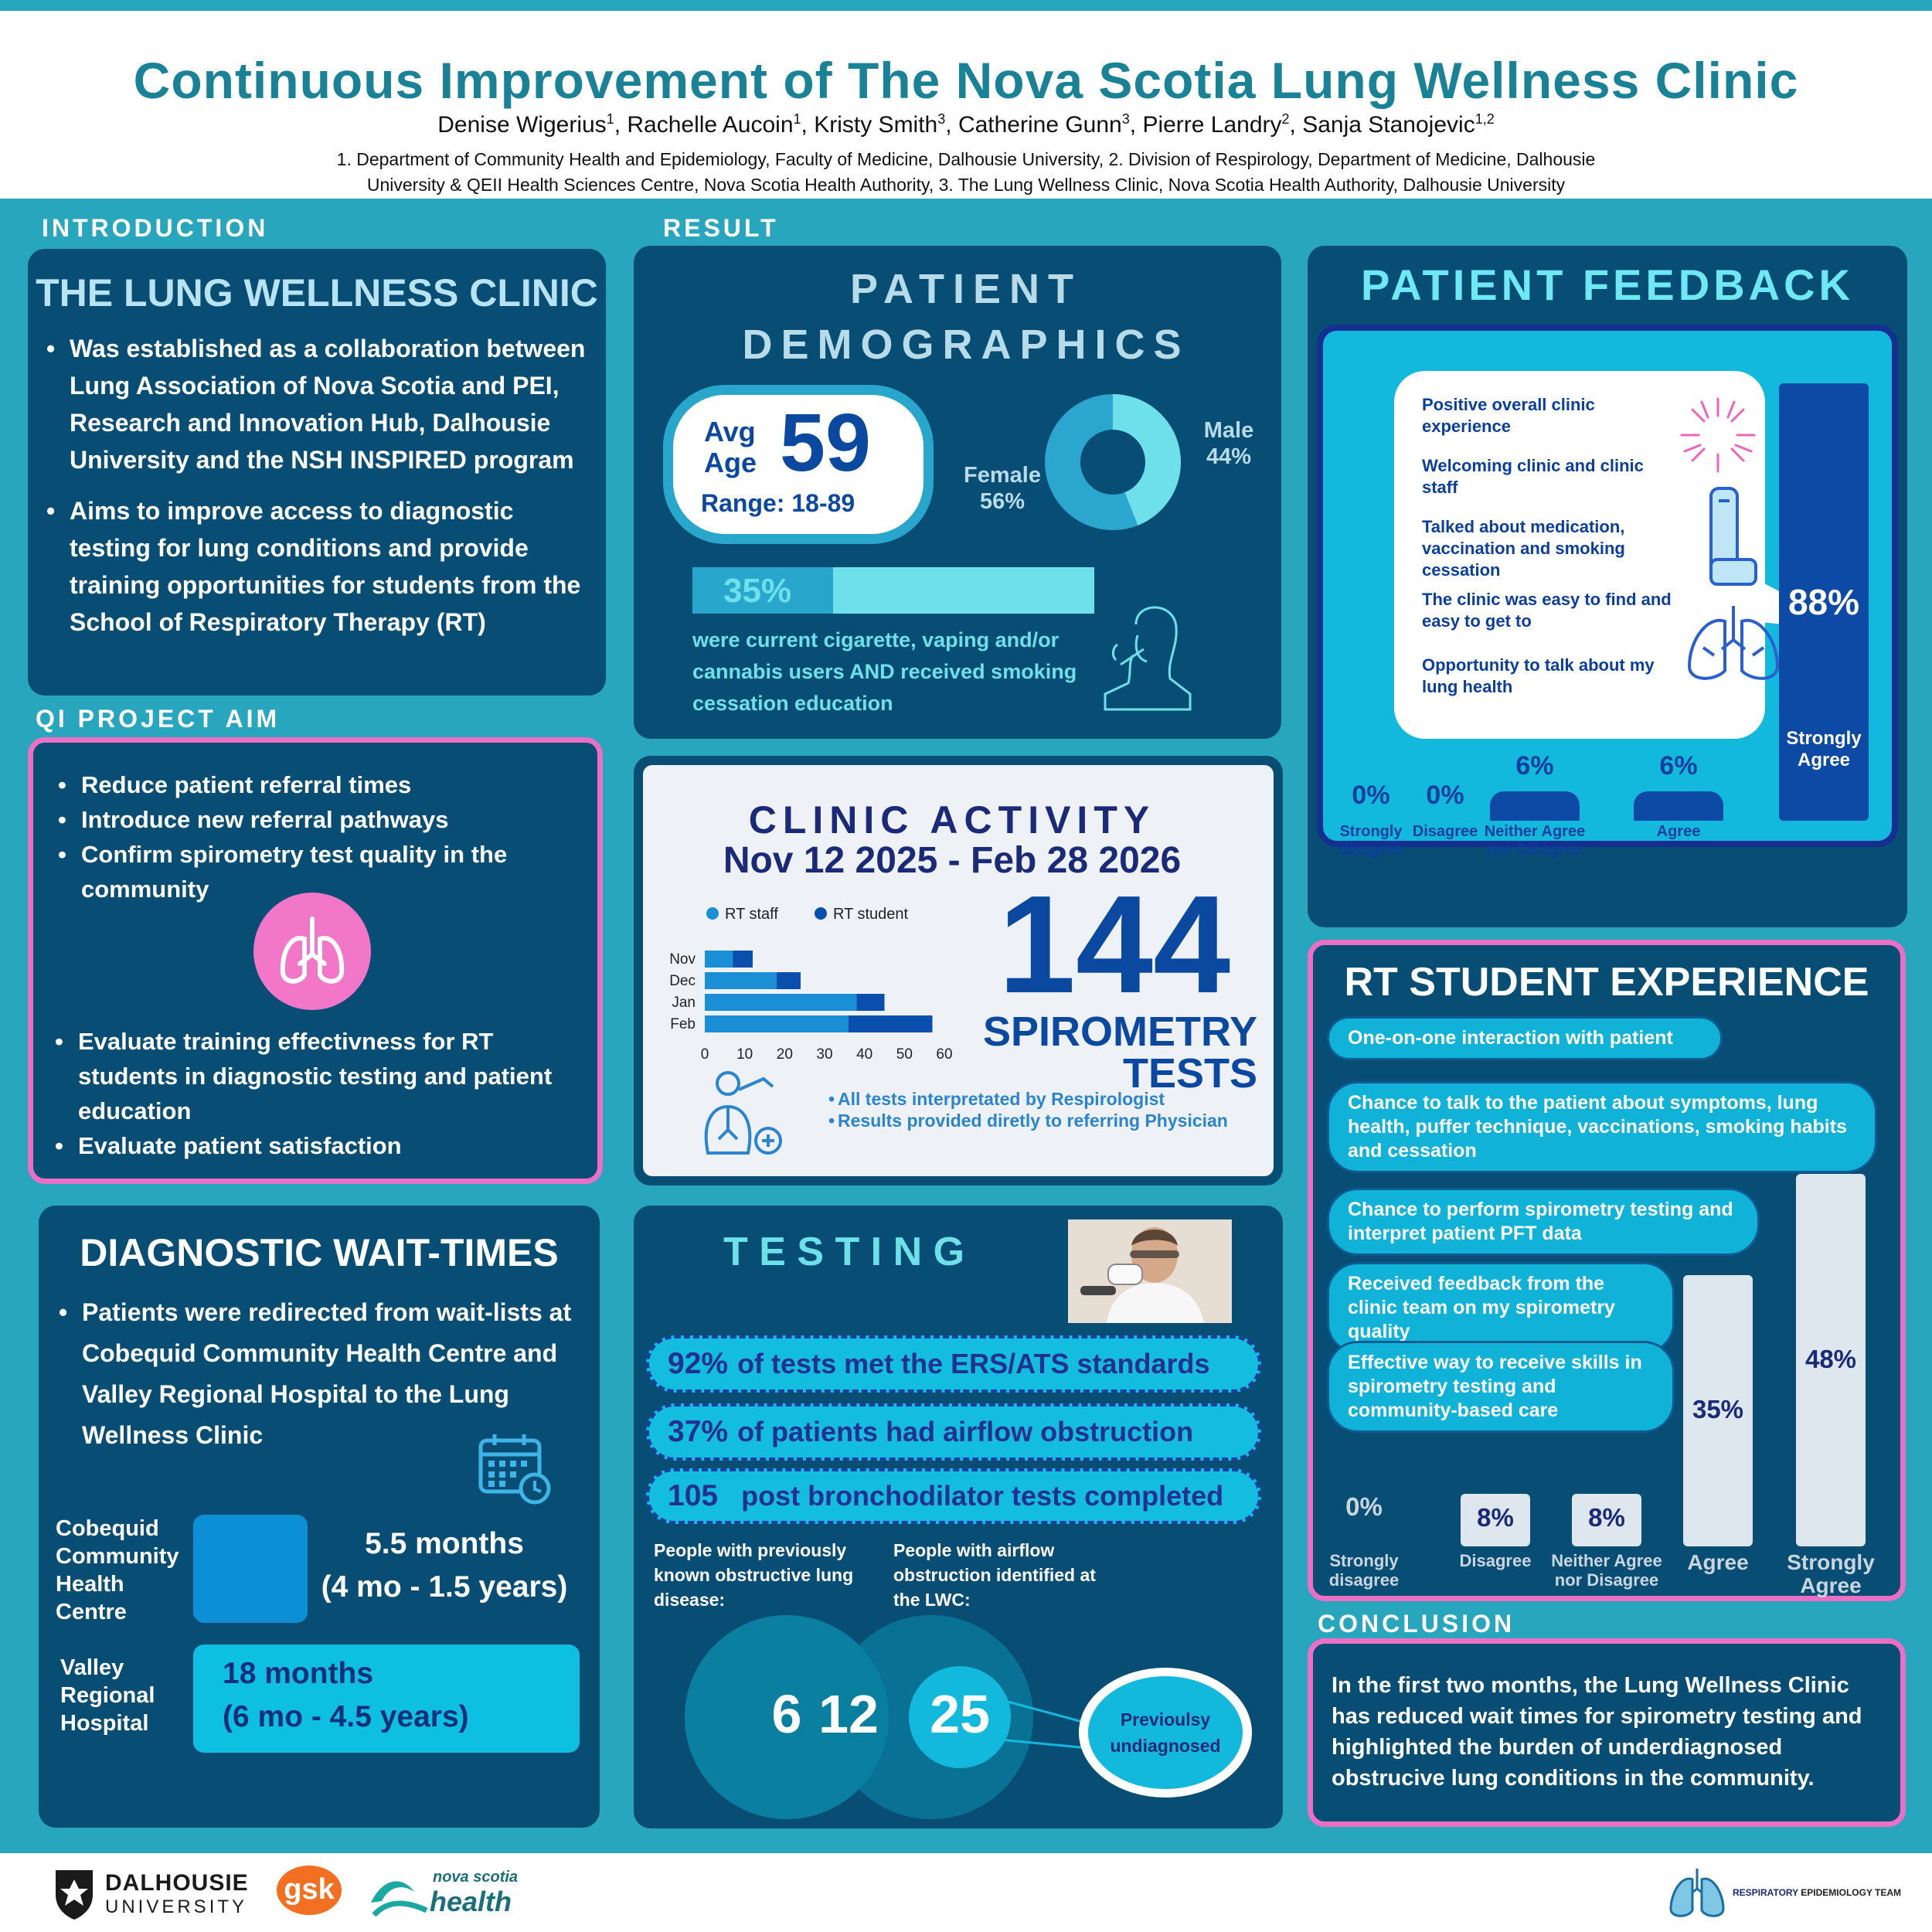 The height and width of the screenshot is (1932, 1932). I want to click on clinic-activity-dates: Nov 12 2025 - Feb 28 2026, so click(953, 861).